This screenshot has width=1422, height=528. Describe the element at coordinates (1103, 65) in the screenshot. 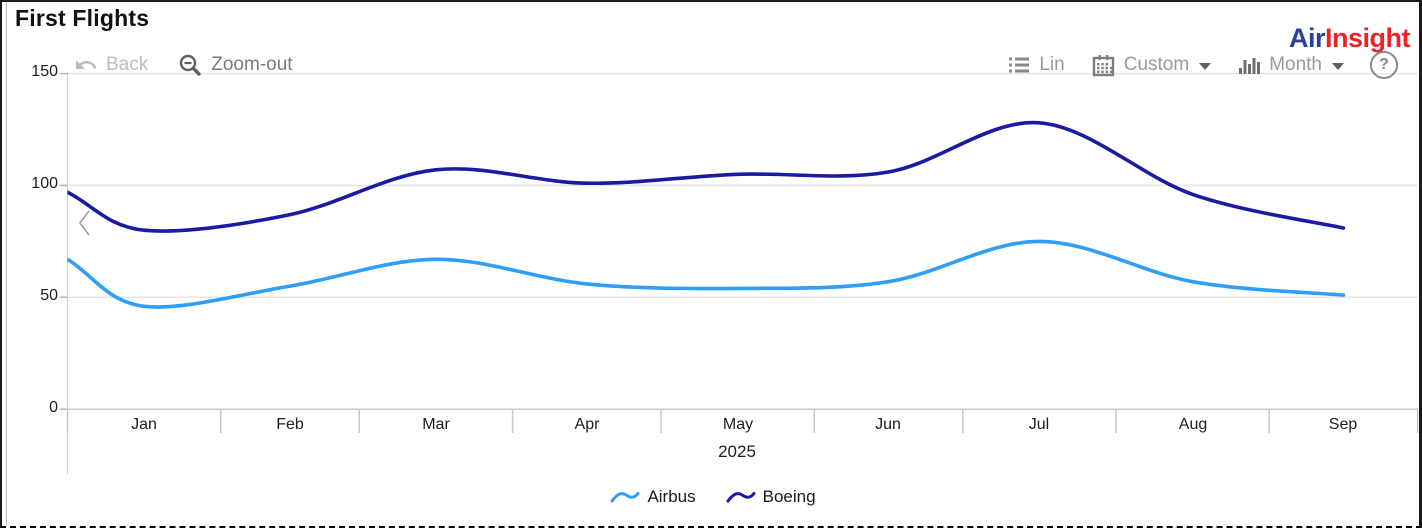

I see `calendar-icon` at that location.